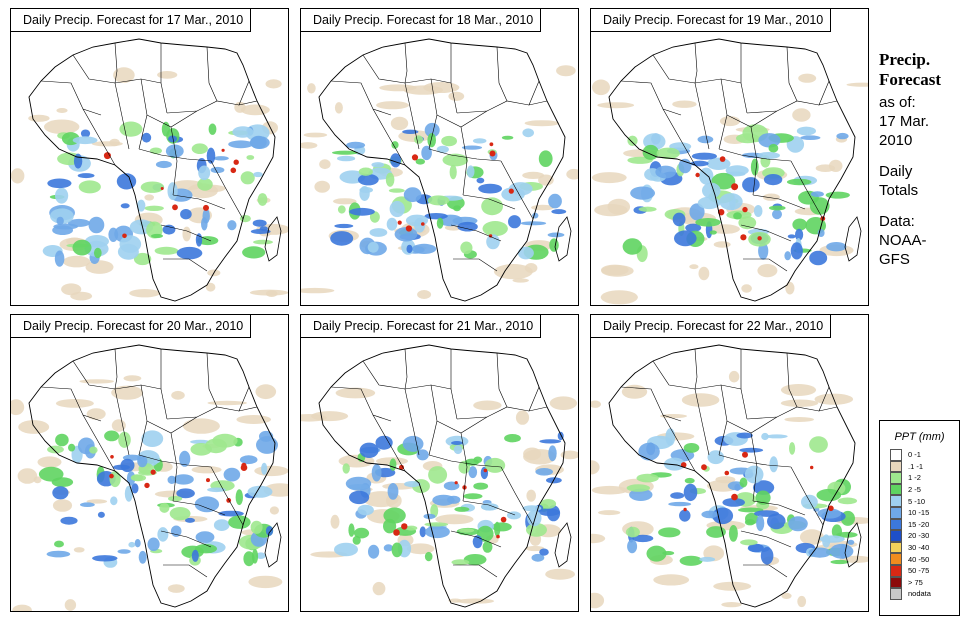 The height and width of the screenshot is (628, 965). Describe the element at coordinates (924, 489) in the screenshot. I see `legend-item: 2 -5` at that location.